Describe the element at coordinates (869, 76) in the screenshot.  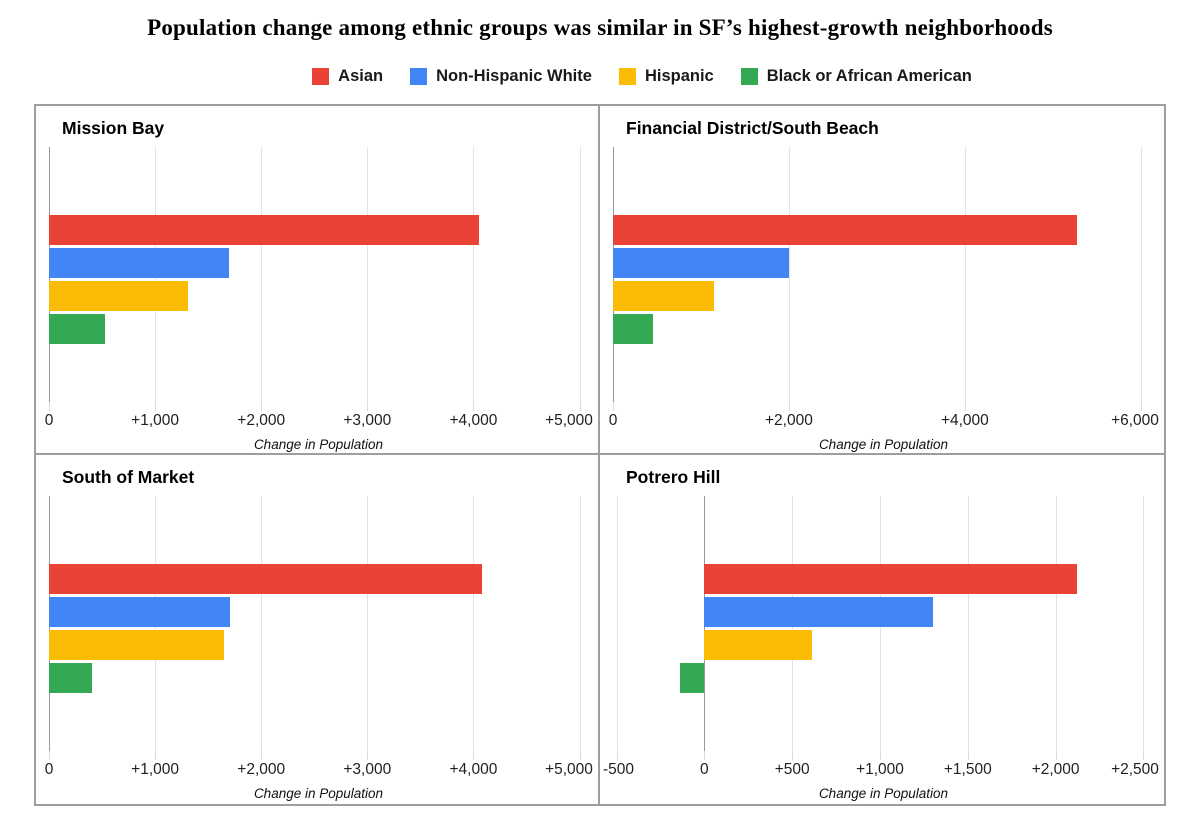
I see `legend-label: Black or African American` at that location.